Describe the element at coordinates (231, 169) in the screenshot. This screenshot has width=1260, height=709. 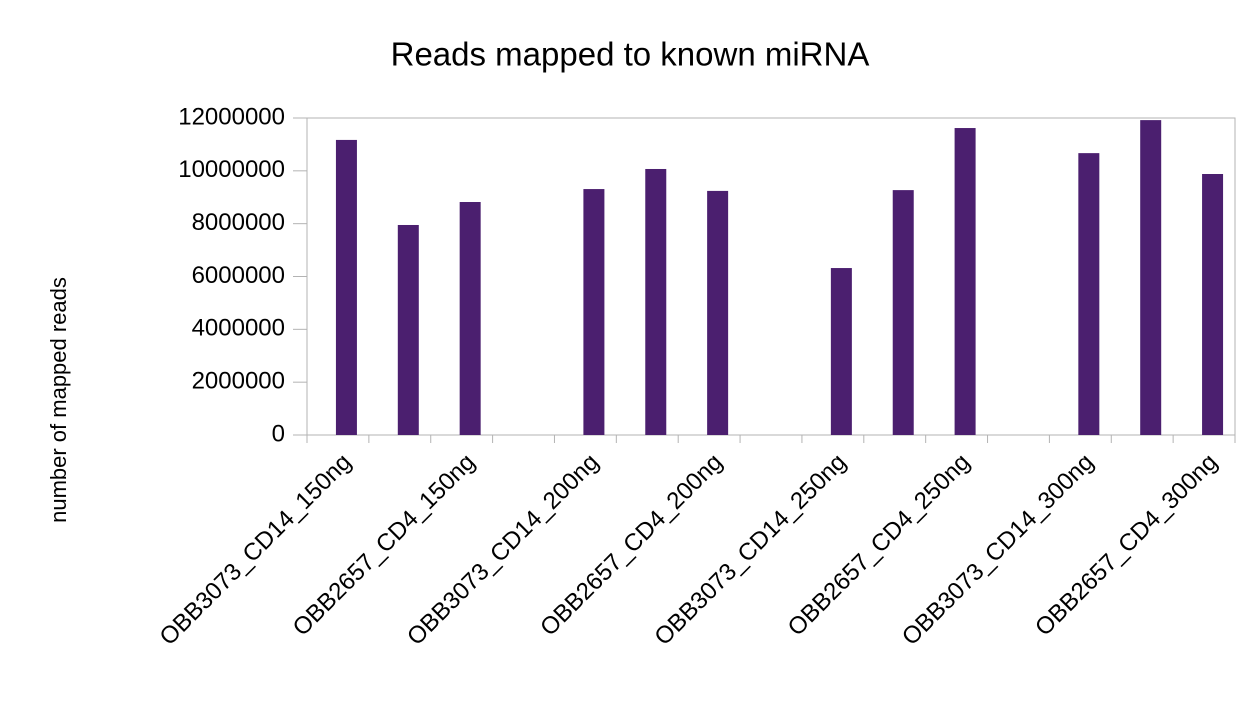
I see `y-tick-label: 10000000` at that location.